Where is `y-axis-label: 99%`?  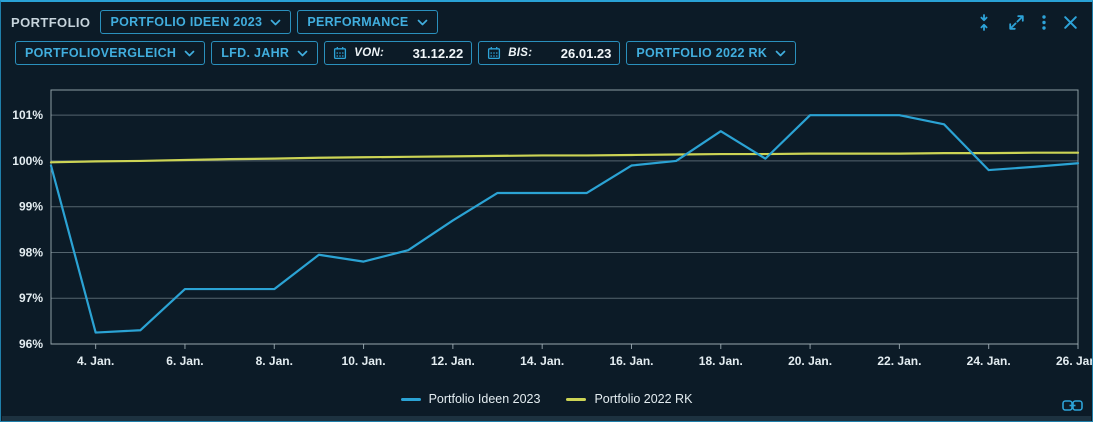
y-axis-label: 99% is located at coordinates (31, 207).